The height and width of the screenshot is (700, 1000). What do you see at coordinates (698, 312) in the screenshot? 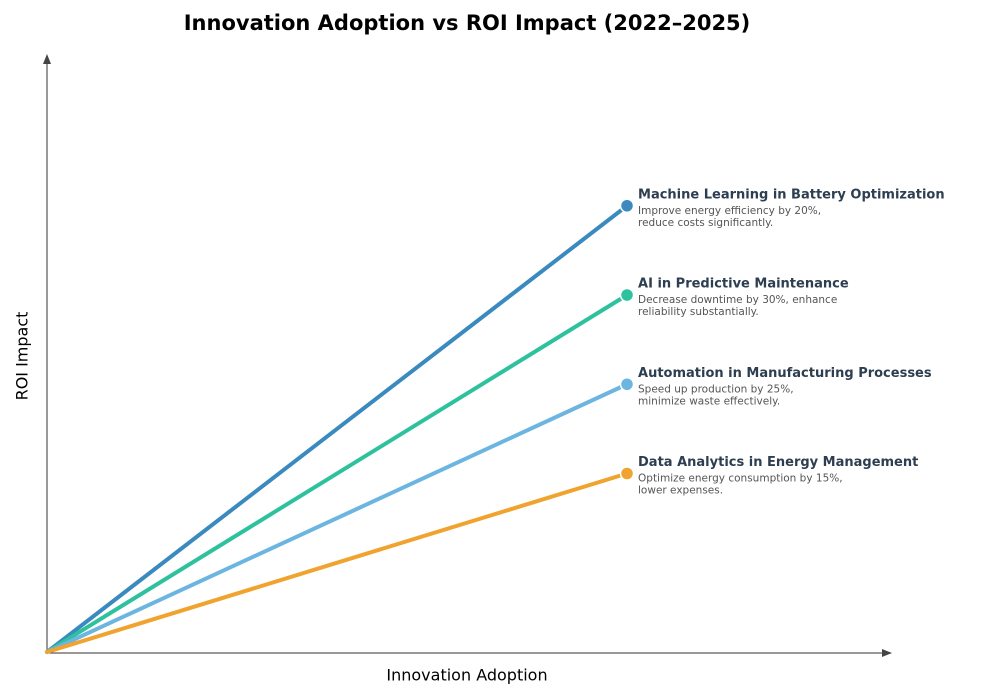
I see `series-description: reliability substantially.` at bounding box center [698, 312].